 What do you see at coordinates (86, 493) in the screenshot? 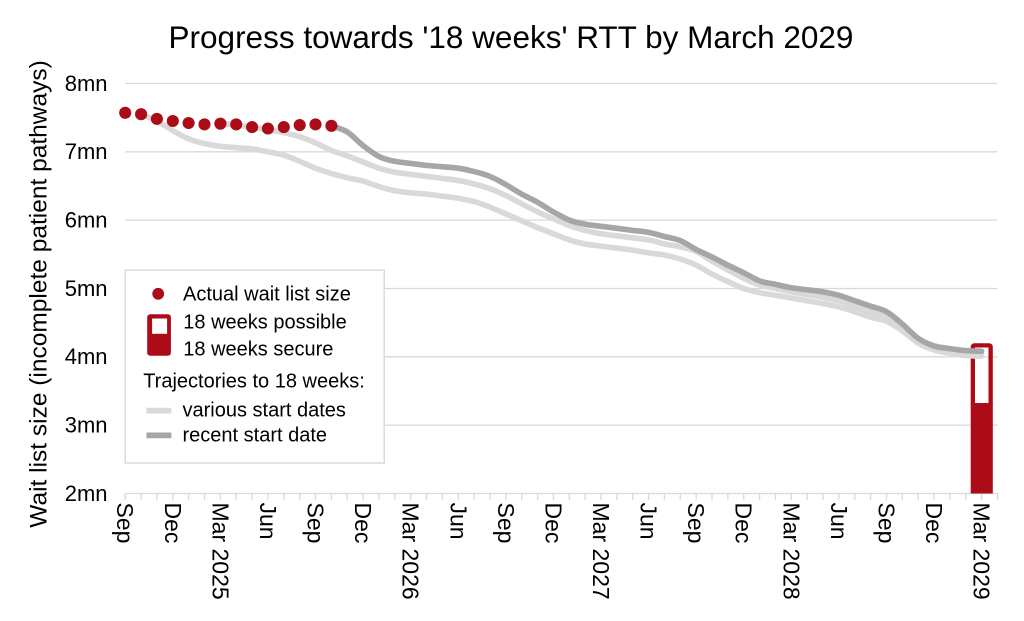
I see `svg-text: 2mn` at bounding box center [86, 493].